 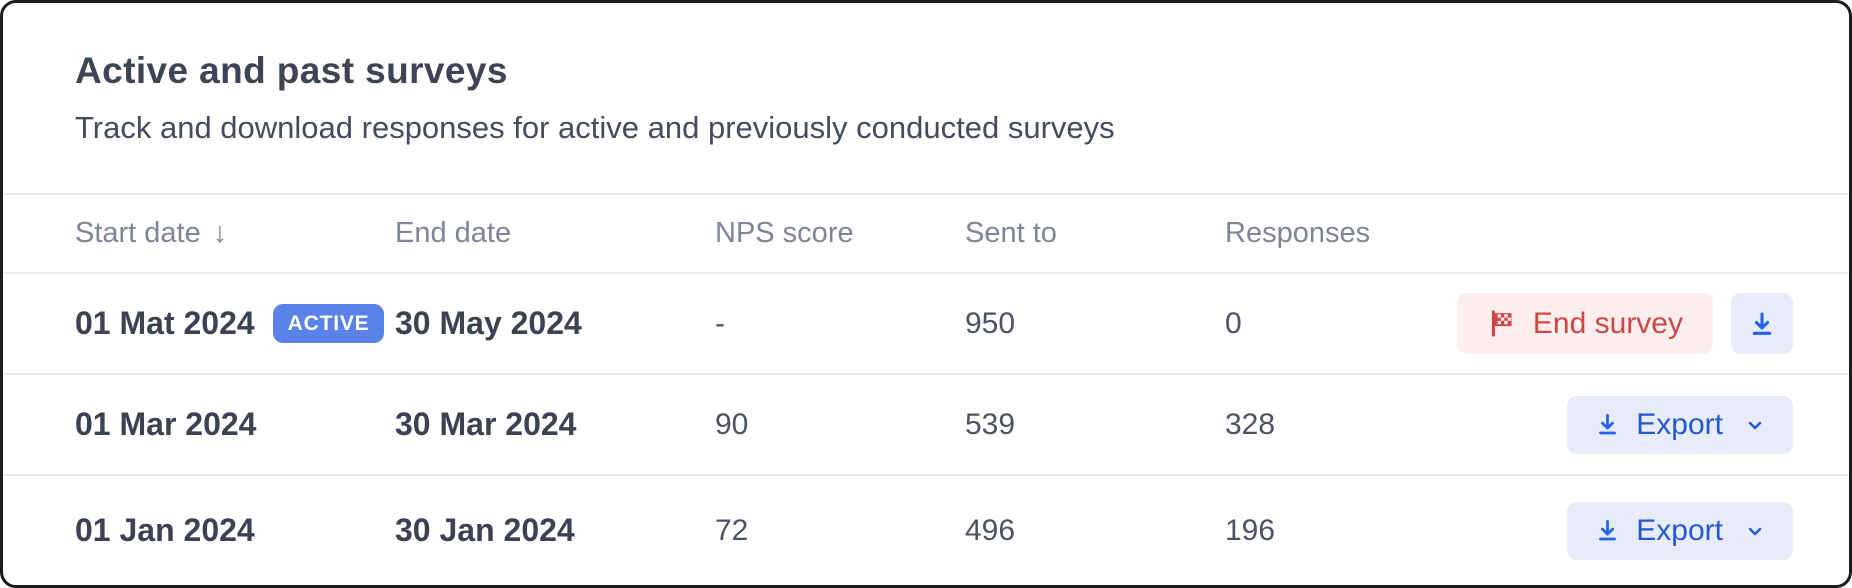 What do you see at coordinates (1607, 323) in the screenshot?
I see `end-survey-label: End survey` at bounding box center [1607, 323].